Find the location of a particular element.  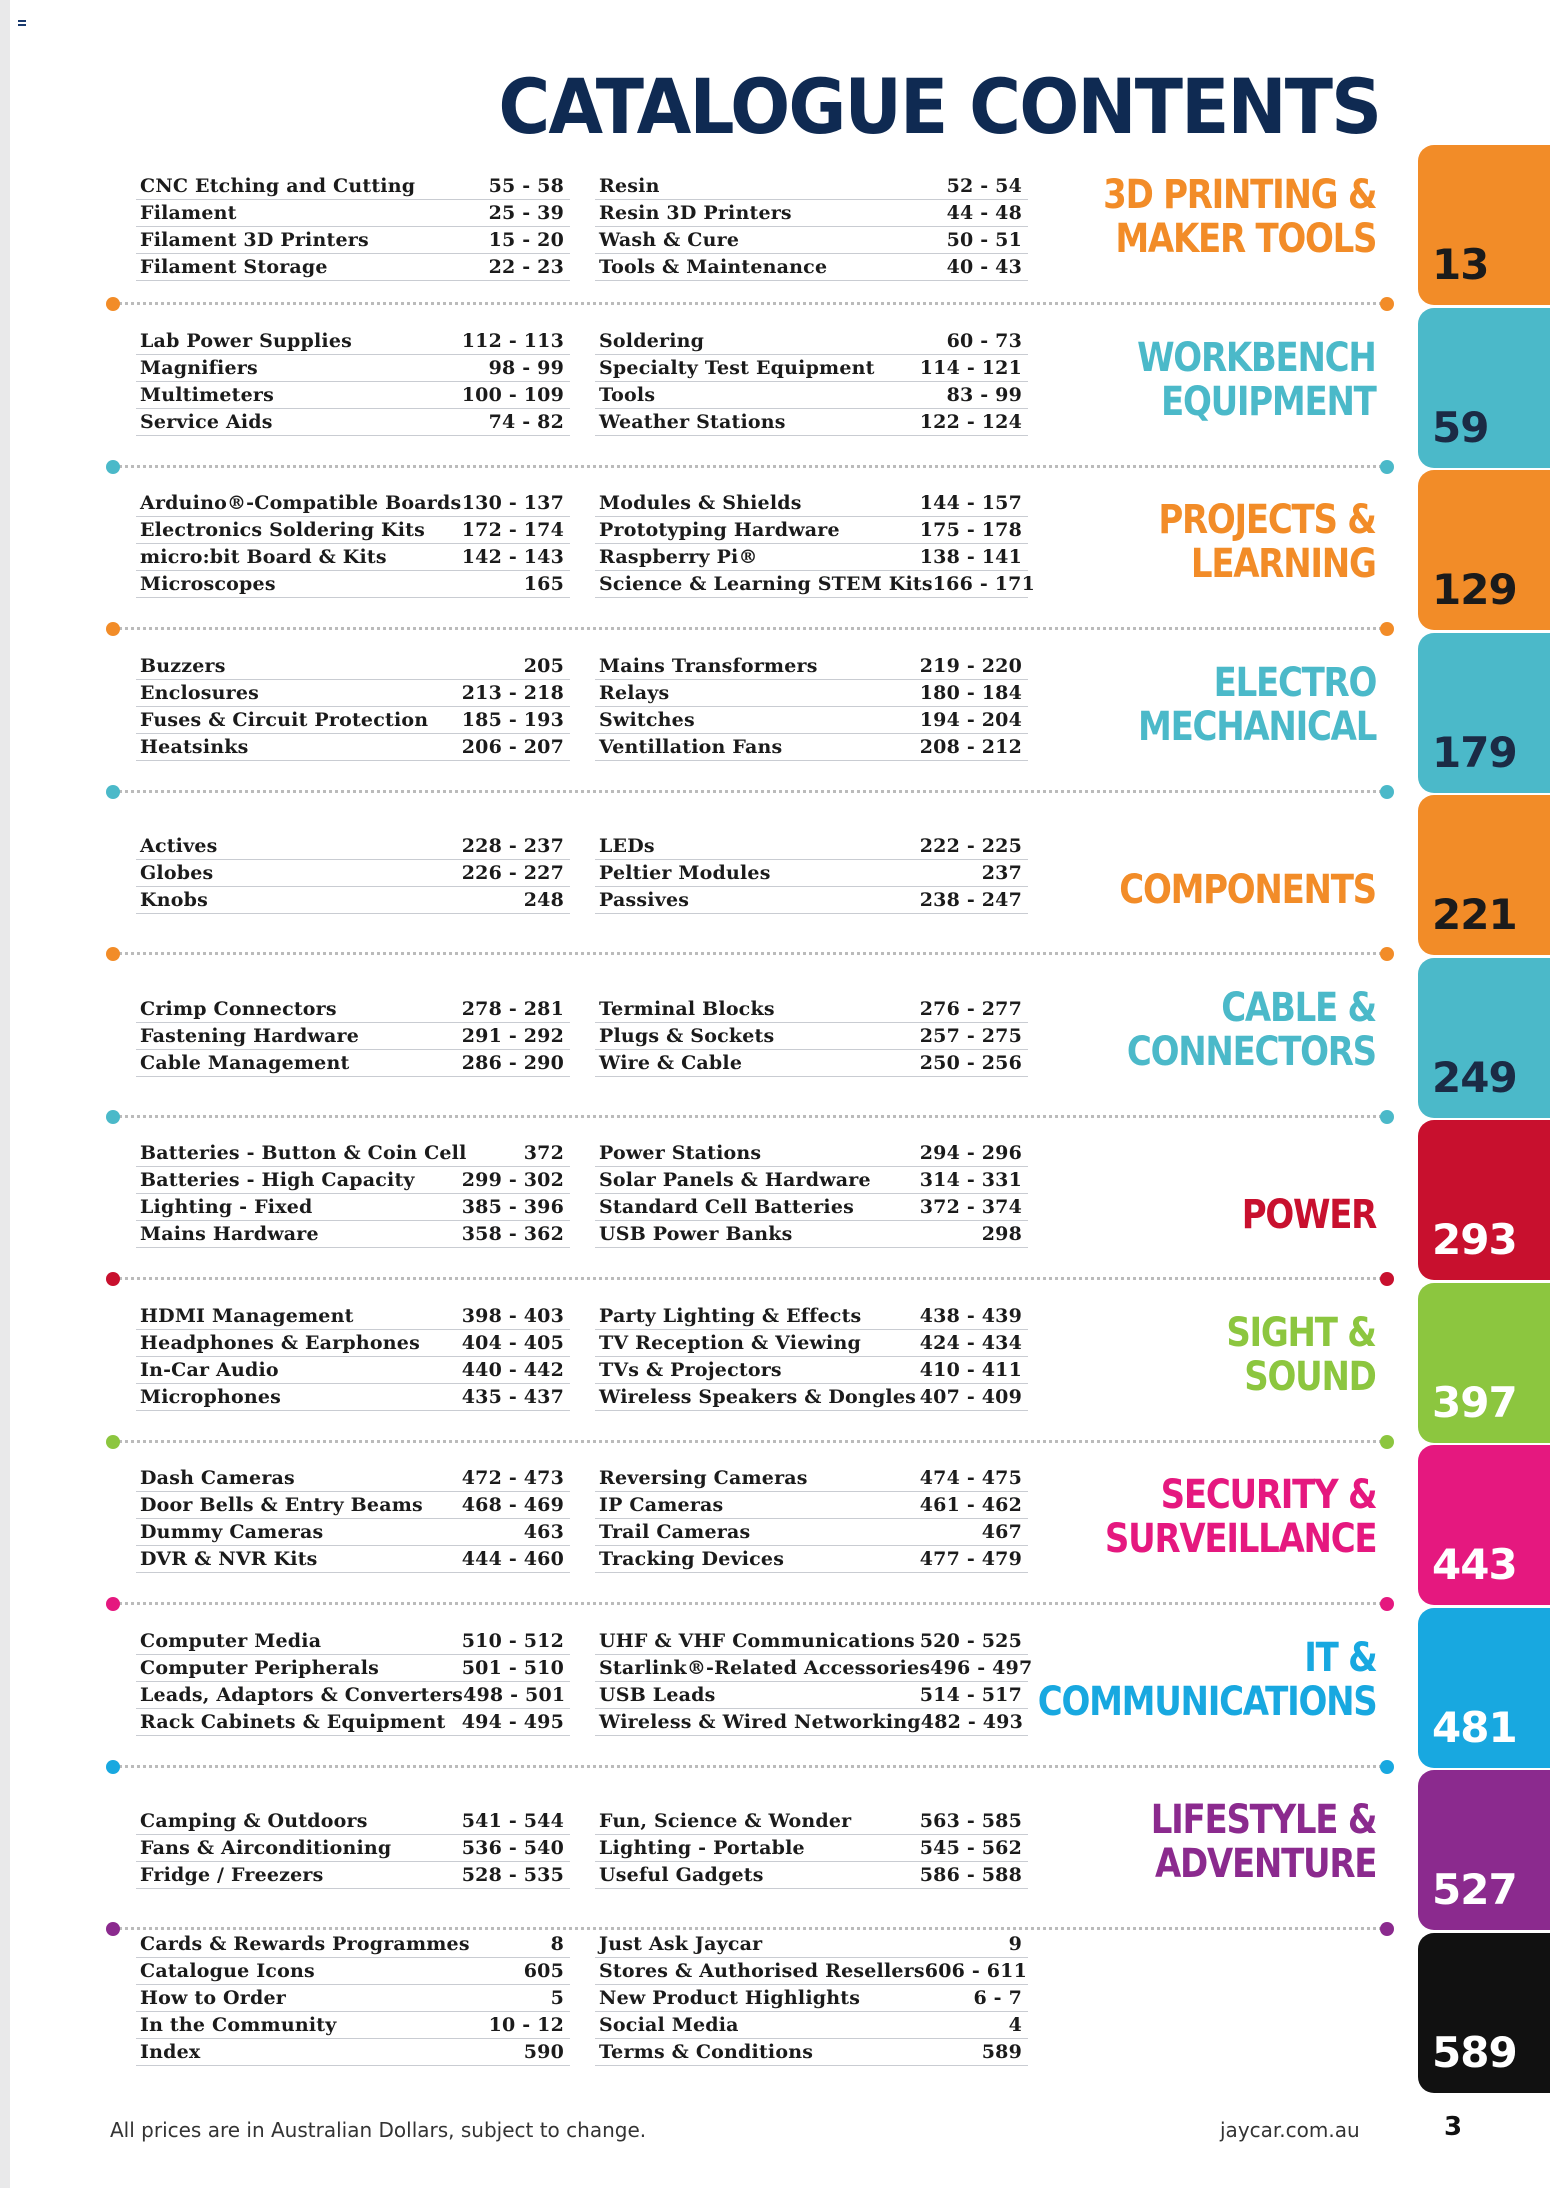

contents-row: How to Order 5 is located at coordinates (353, 1998).